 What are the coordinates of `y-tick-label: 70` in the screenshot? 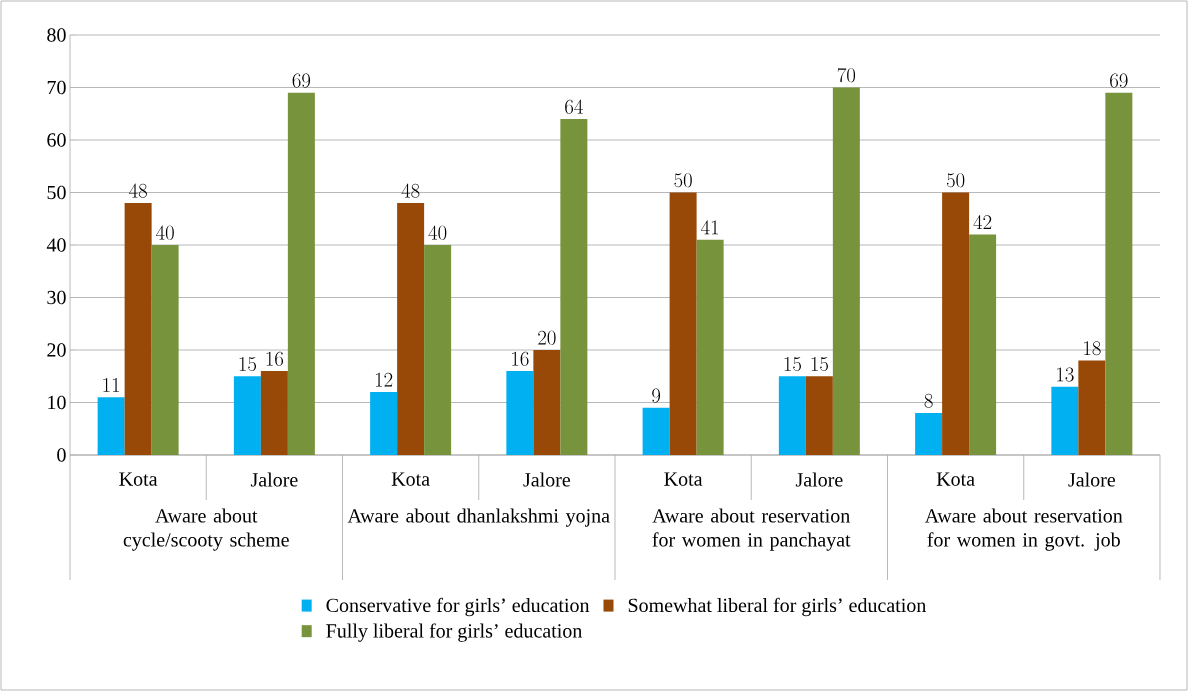 It's located at (56, 87).